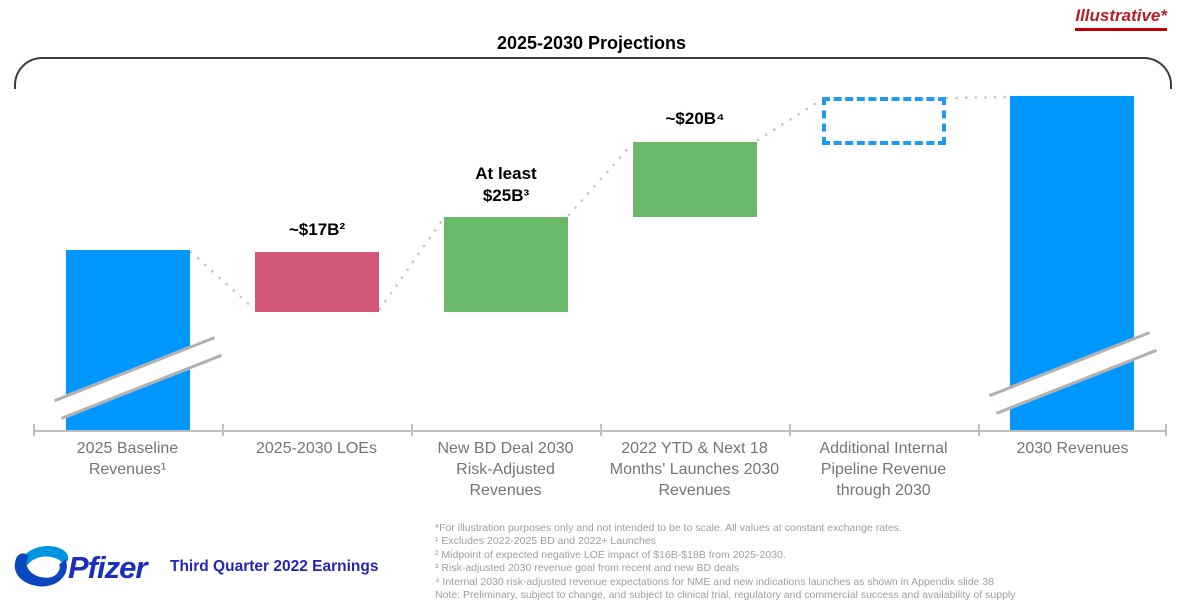  I want to click on xlabel-2030-revenues: 2030 Revenues, so click(1072, 448).